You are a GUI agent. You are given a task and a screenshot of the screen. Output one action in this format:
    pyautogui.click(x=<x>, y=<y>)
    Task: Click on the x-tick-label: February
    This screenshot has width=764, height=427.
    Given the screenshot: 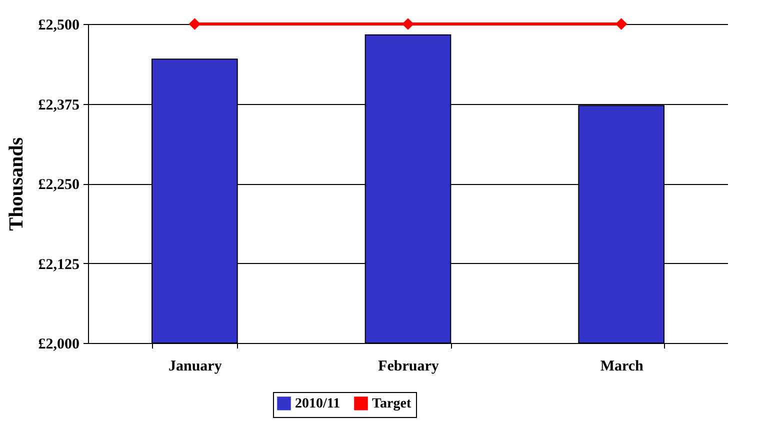 What is the action you would take?
    pyautogui.click(x=409, y=366)
    